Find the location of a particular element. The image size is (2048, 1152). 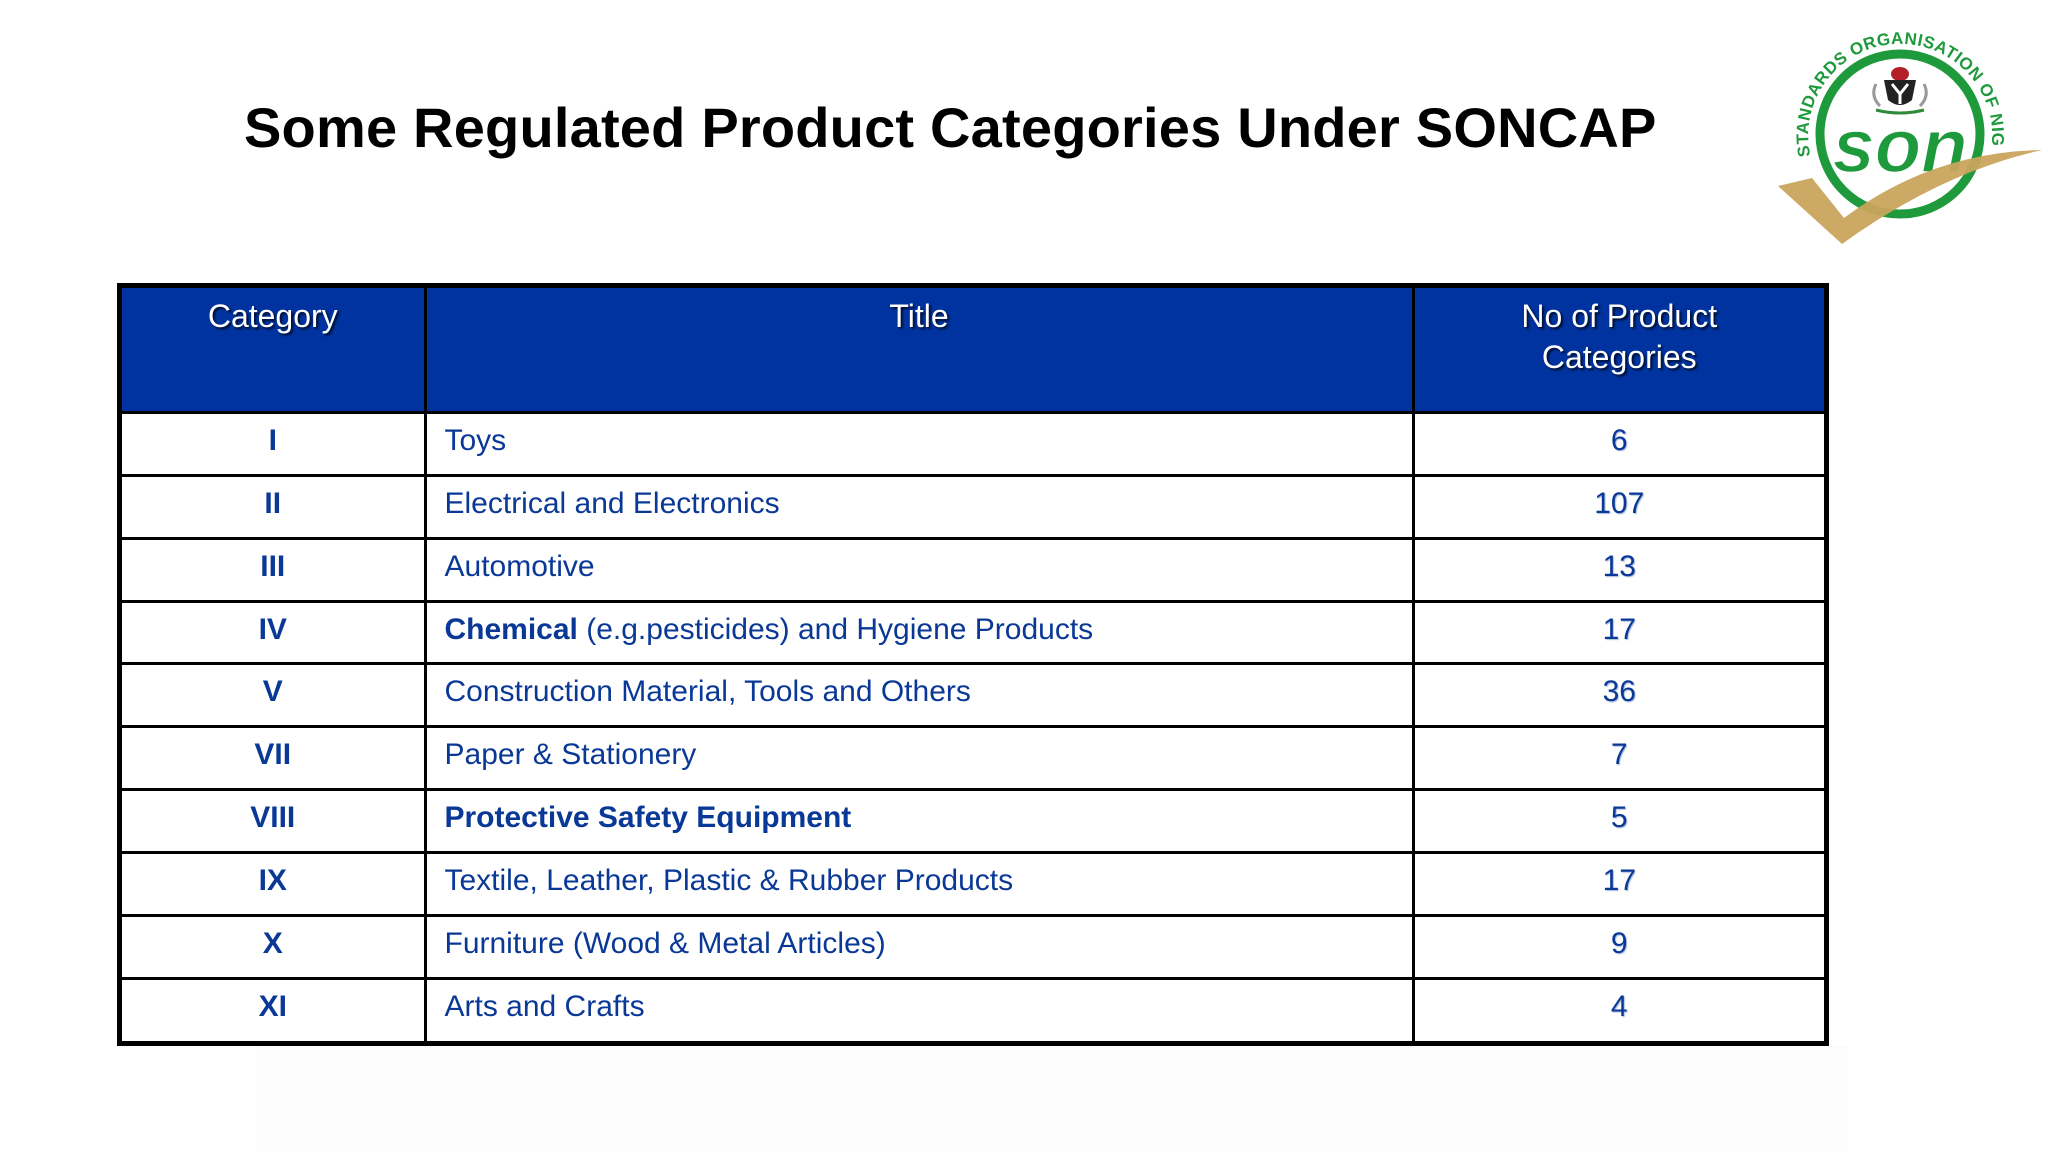

header-title: Title is located at coordinates (919, 351).